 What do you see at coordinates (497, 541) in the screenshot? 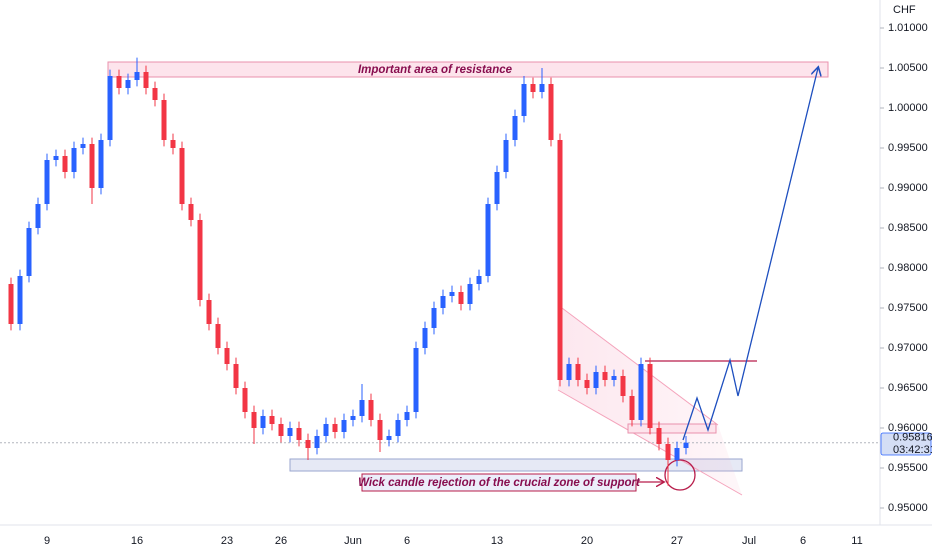
I see `x-tick-label: 13` at bounding box center [497, 541].